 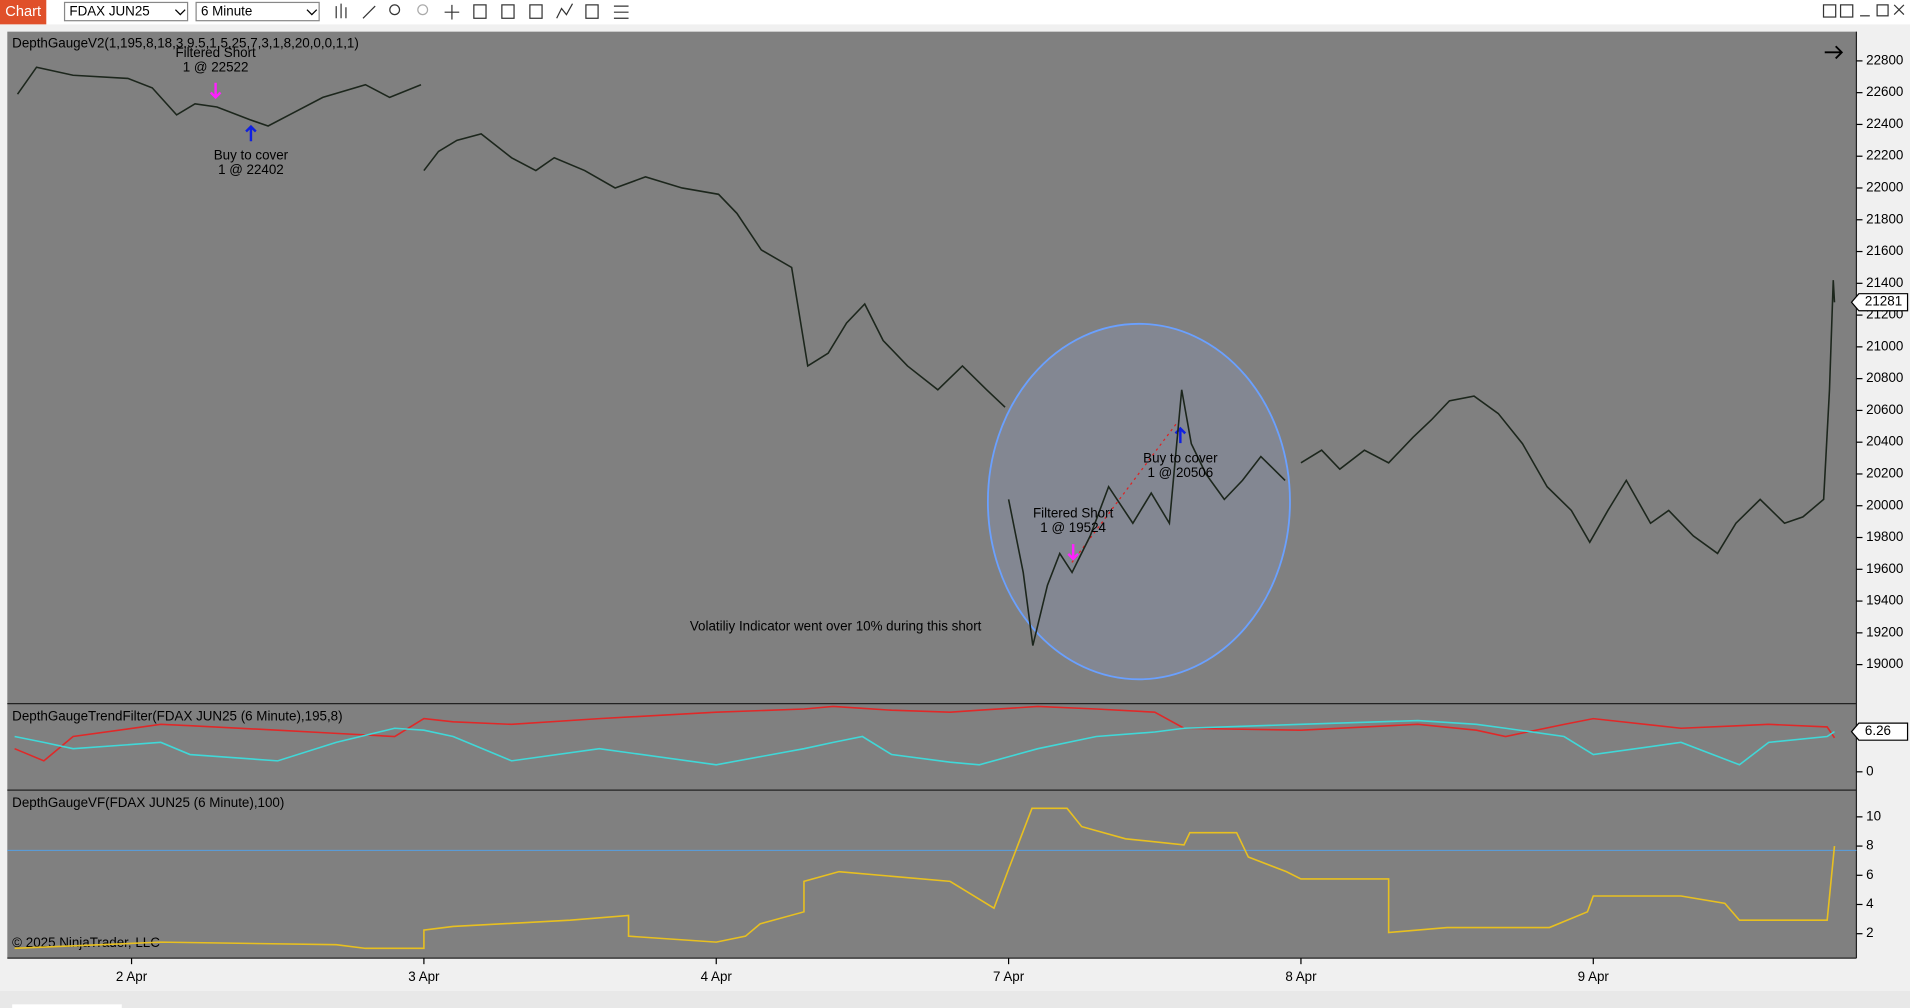 I want to click on last-value-label: 6.26, so click(x=1878, y=730).